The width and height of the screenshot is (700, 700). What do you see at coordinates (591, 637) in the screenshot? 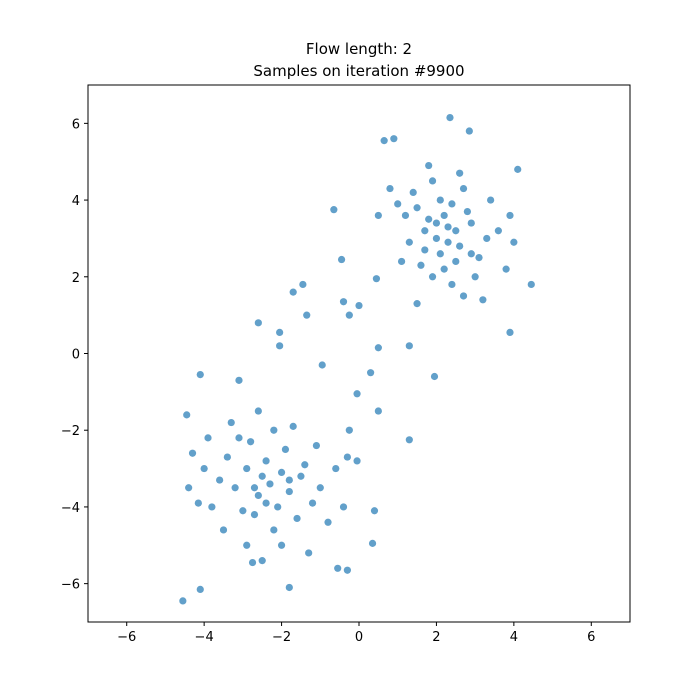
I see `x-tick-label: 6` at bounding box center [591, 637].